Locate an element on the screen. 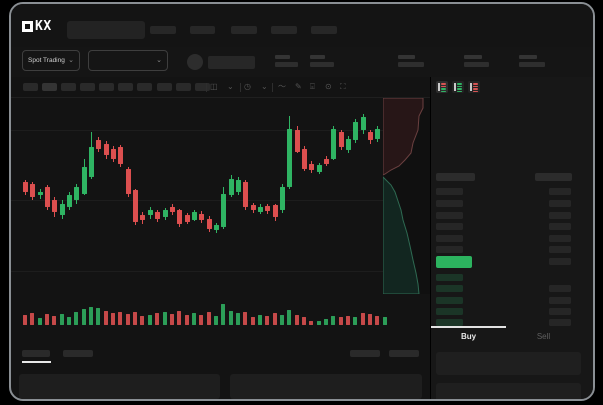 The height and width of the screenshot is (405, 603). search-input is located at coordinates (106, 30).